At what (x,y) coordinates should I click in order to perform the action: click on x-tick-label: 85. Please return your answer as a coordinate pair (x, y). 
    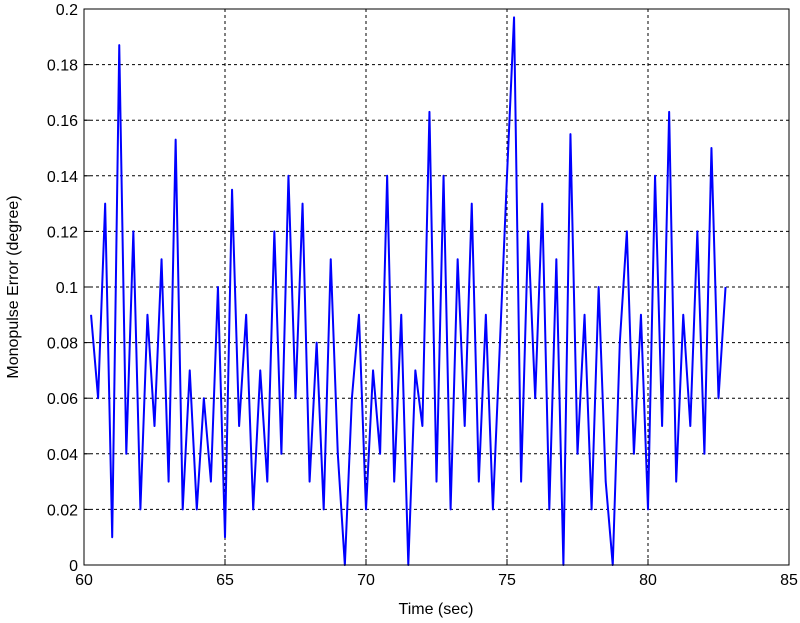
    Looking at the image, I should click on (789, 580).